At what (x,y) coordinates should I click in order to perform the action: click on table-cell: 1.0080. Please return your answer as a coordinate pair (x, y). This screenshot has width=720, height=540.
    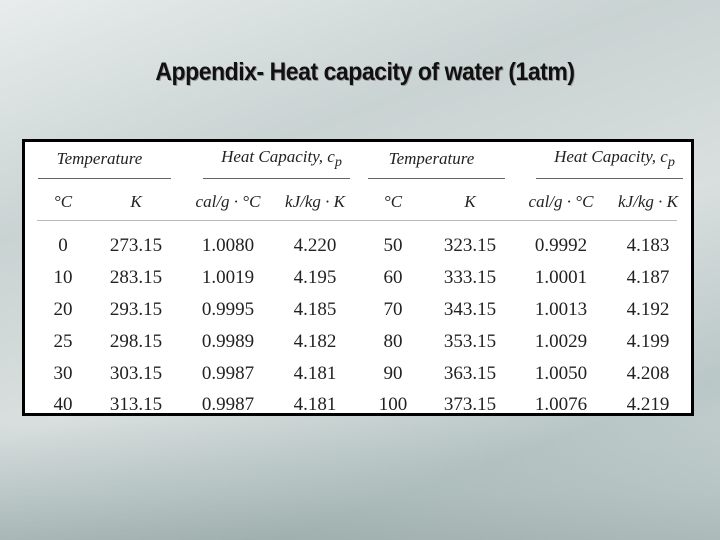
    Looking at the image, I should click on (228, 245).